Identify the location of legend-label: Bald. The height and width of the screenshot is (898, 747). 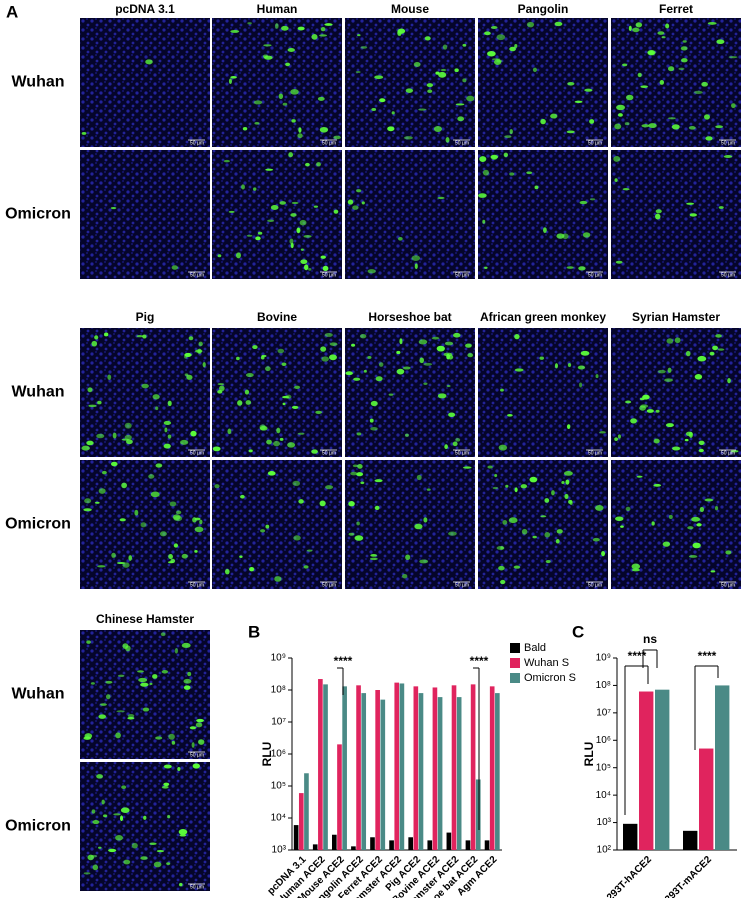
(535, 648).